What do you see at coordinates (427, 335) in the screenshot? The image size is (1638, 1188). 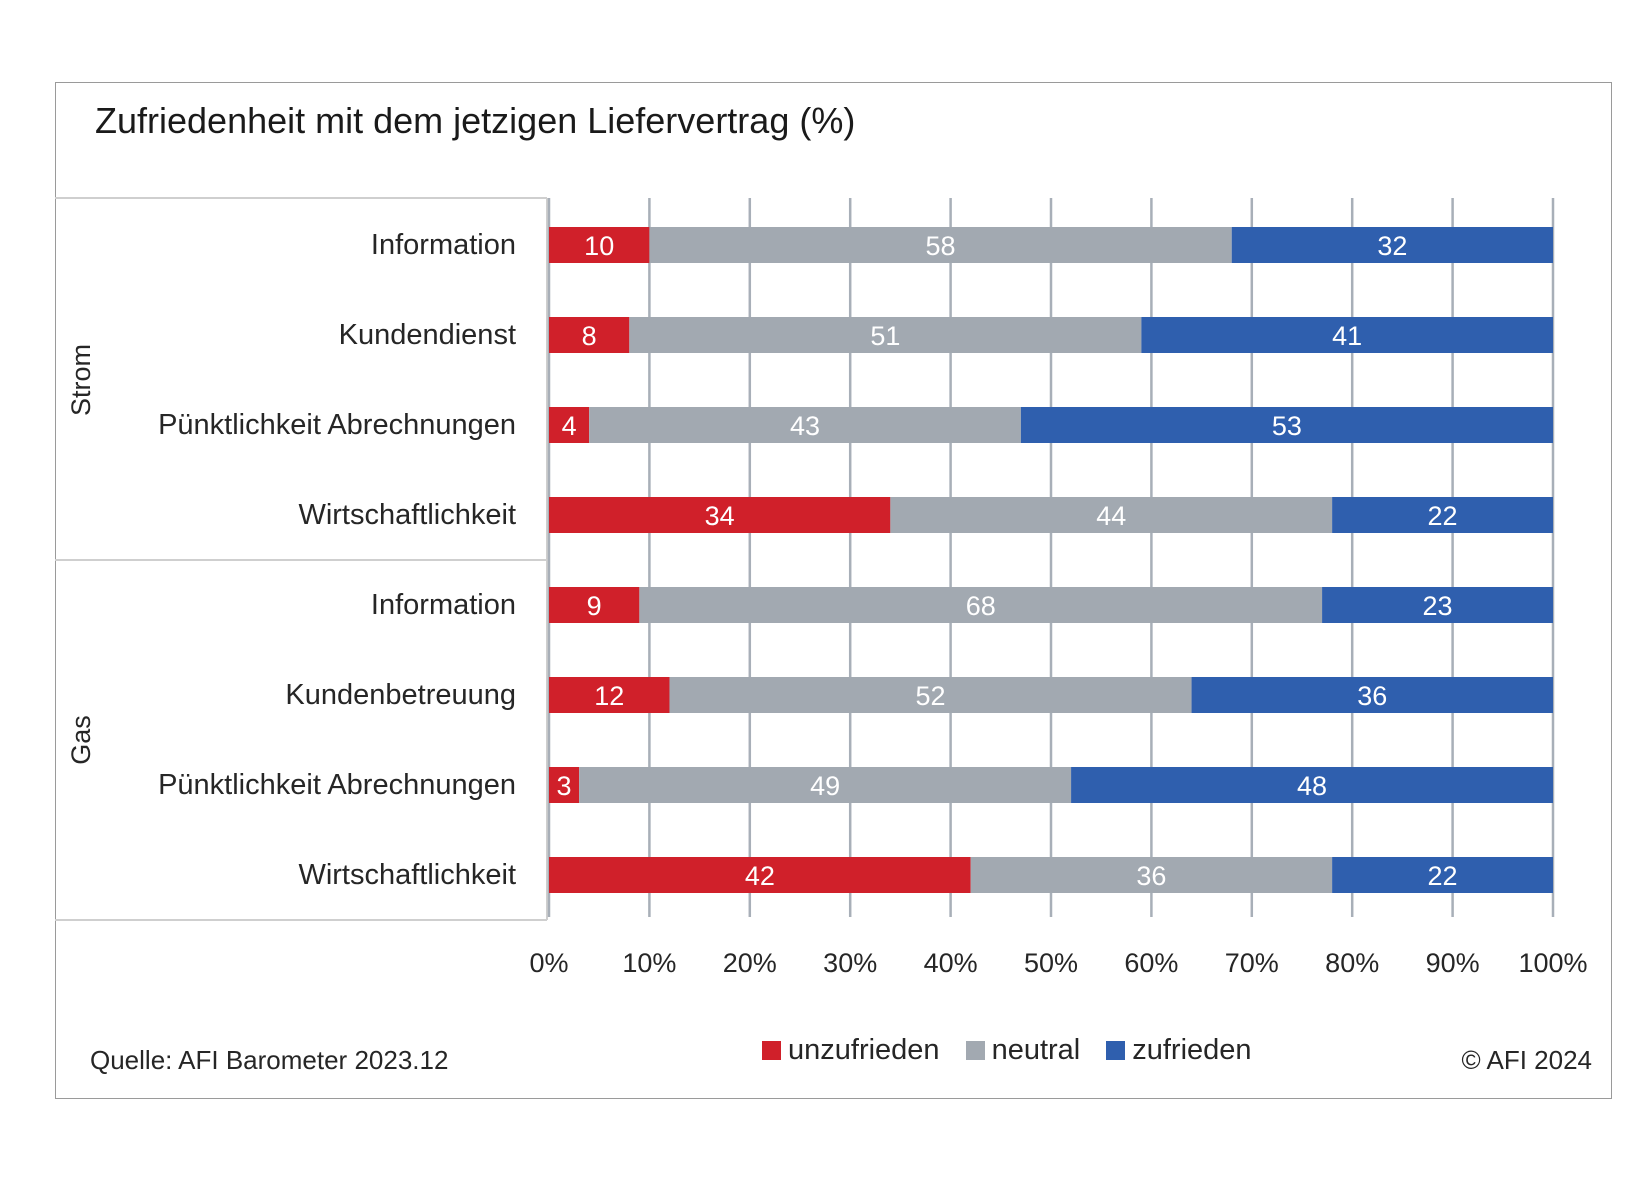 I see `category-label: Kundendienst` at bounding box center [427, 335].